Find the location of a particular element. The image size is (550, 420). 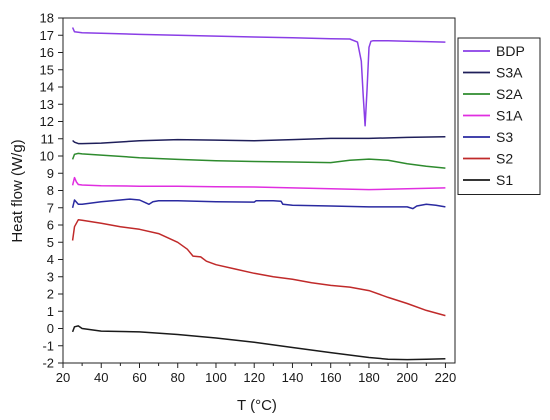

series-line-s2a is located at coordinates (258, 160).